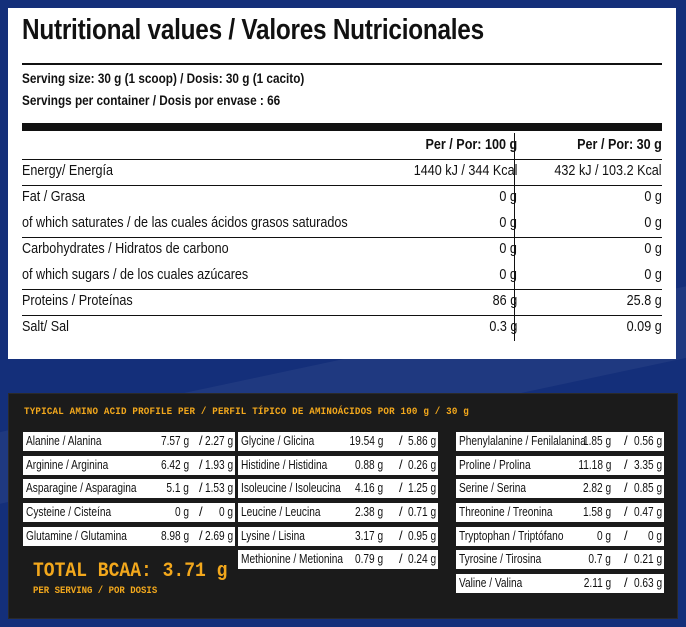 This screenshot has width=686, height=627. Describe the element at coordinates (338, 441) in the screenshot. I see `amino-row: Glycine / Glicina 19.54 g / 5.86 g` at that location.